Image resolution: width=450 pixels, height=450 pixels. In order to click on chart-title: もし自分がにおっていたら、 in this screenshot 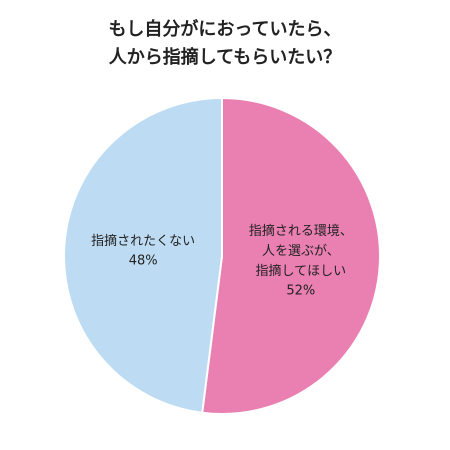, I will do `click(224, 29)`.